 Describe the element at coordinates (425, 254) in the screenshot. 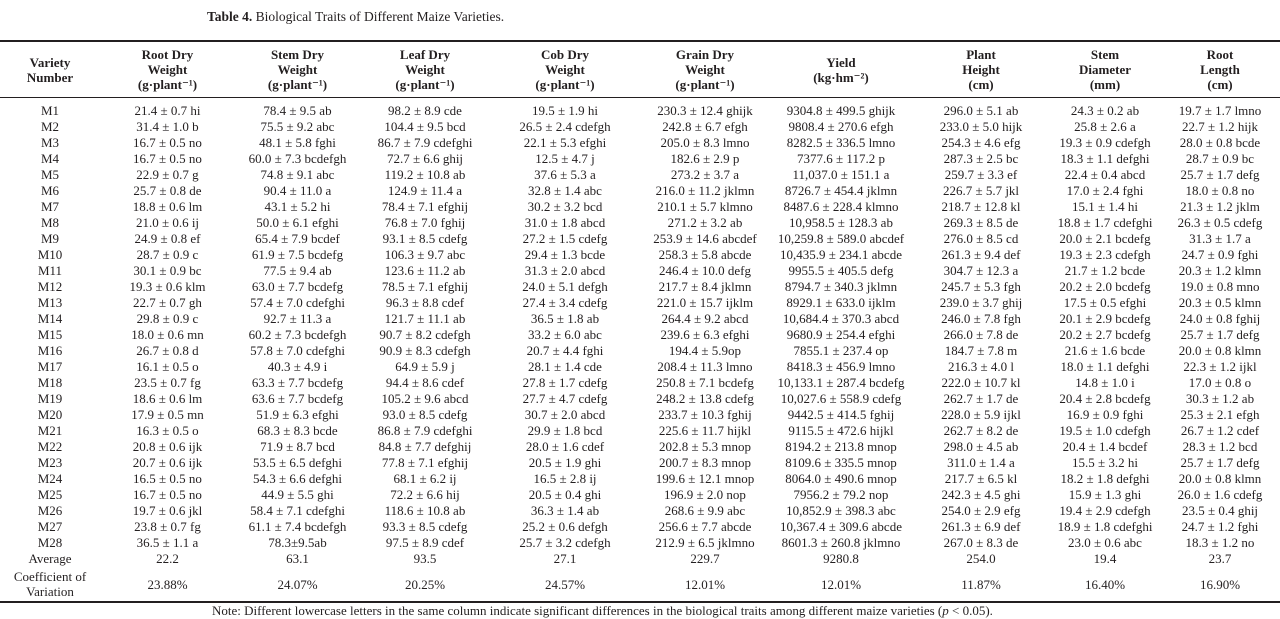

I see `cell-leaf-dry-weight: 106.3 ± 9.7 abc` at that location.